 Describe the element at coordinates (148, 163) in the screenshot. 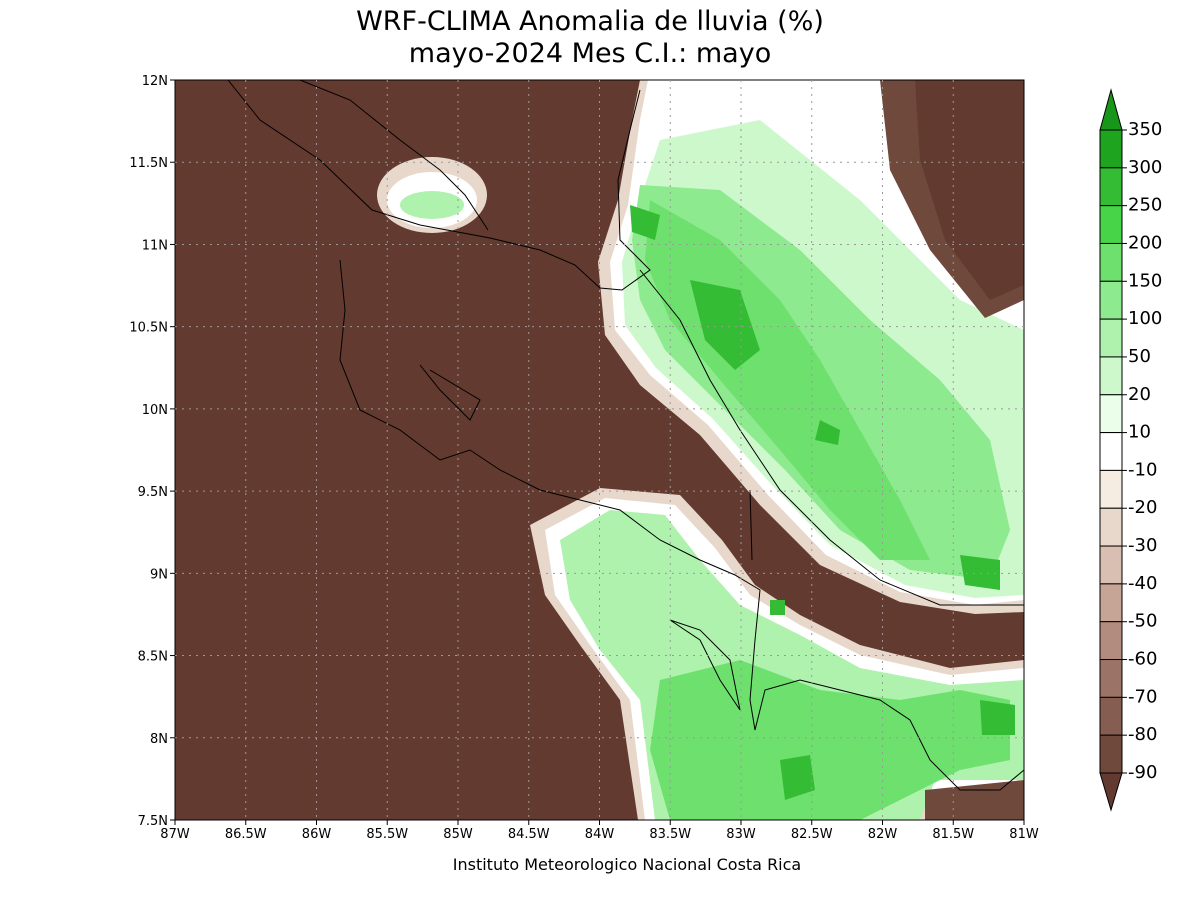

I see `lat-tick-label: 11.5N` at that location.